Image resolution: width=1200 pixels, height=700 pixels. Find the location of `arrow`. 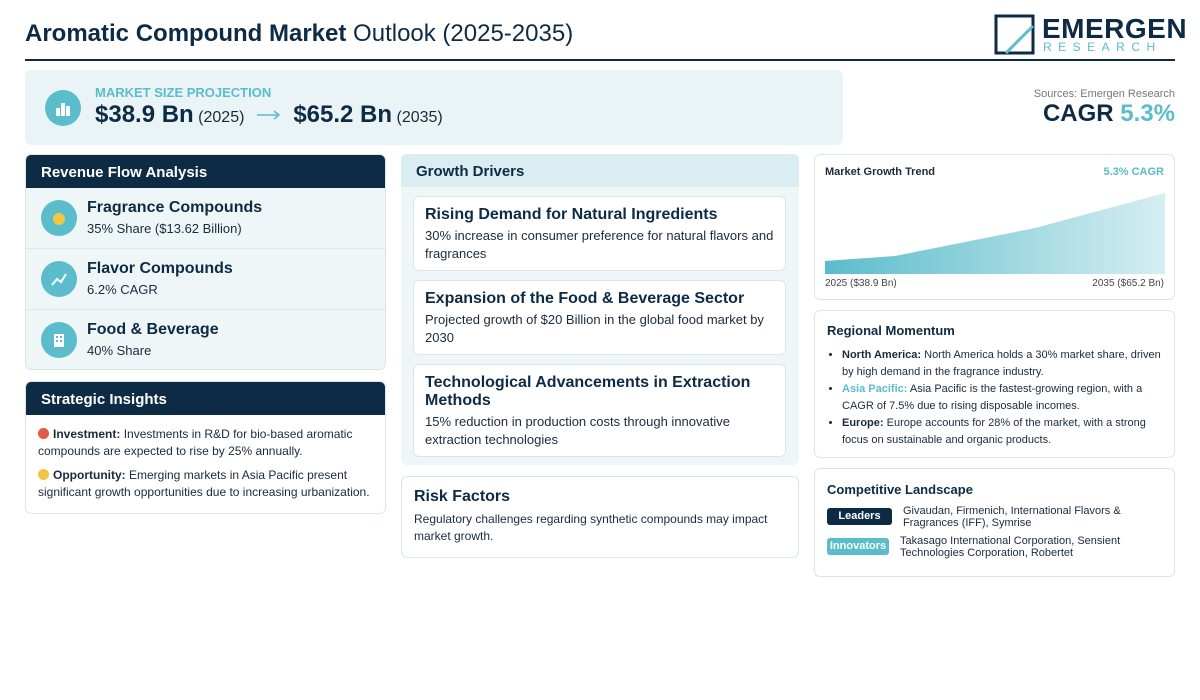

arrow is located at coordinates (268, 115).